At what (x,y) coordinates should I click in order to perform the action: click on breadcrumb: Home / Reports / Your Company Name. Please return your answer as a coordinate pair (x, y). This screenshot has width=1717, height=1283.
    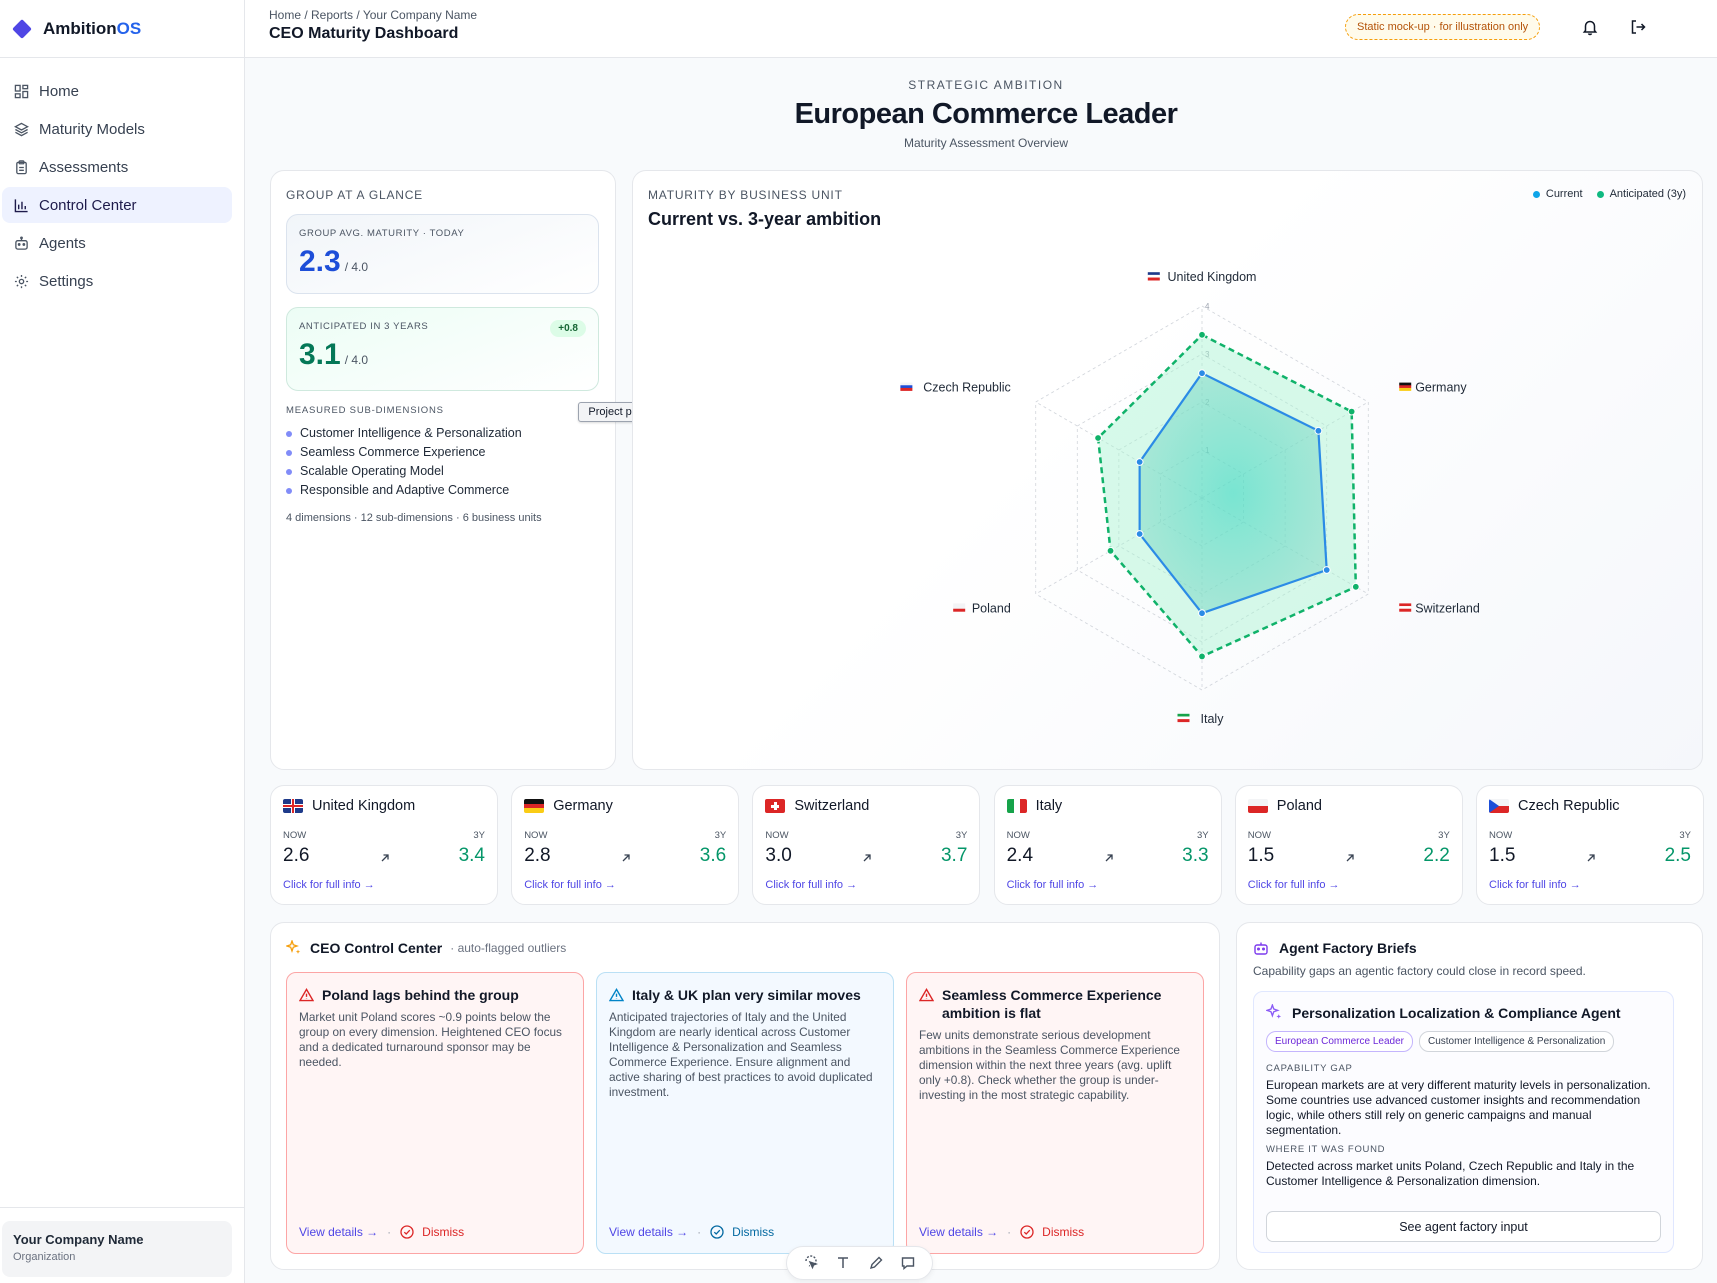
    Looking at the image, I should click on (373, 15).